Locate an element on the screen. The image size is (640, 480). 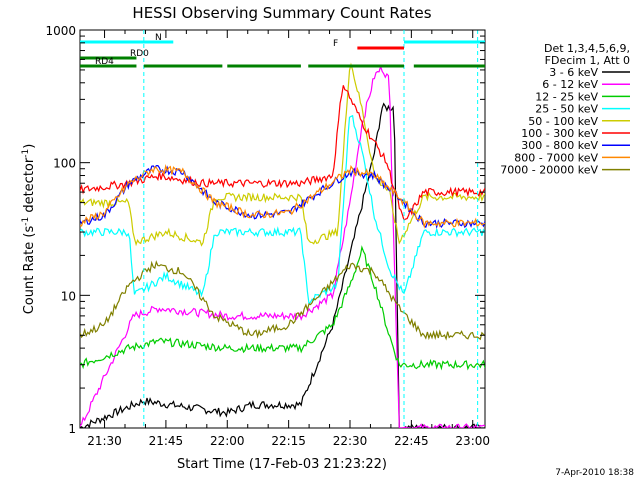
x-tick-label: 22:00 is located at coordinates (227, 441).